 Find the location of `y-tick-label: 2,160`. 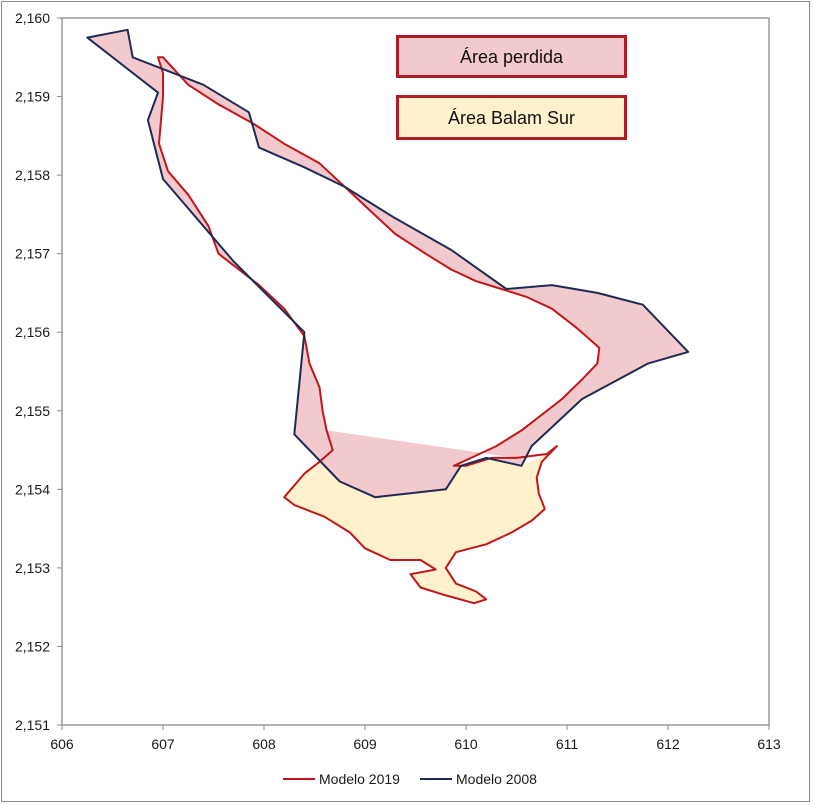

y-tick-label: 2,160 is located at coordinates (32, 18).